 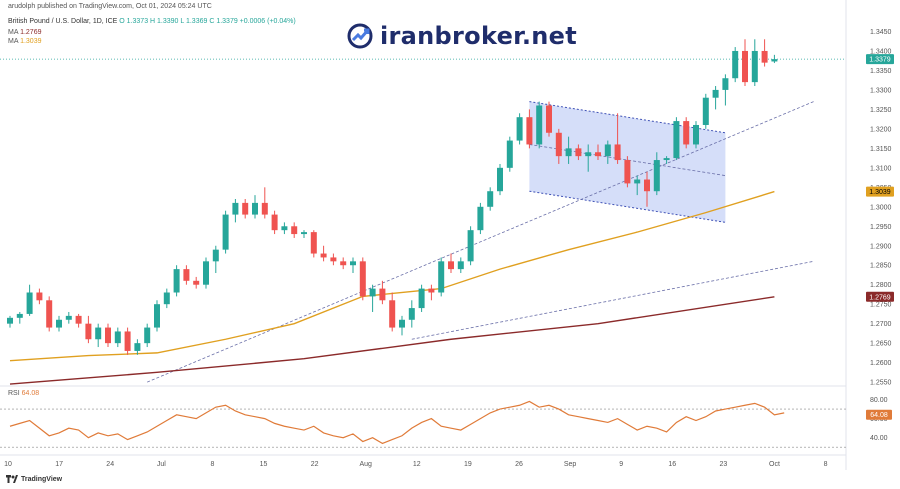 I want to click on rsi-legend: RSI 64.08, so click(x=23, y=393).